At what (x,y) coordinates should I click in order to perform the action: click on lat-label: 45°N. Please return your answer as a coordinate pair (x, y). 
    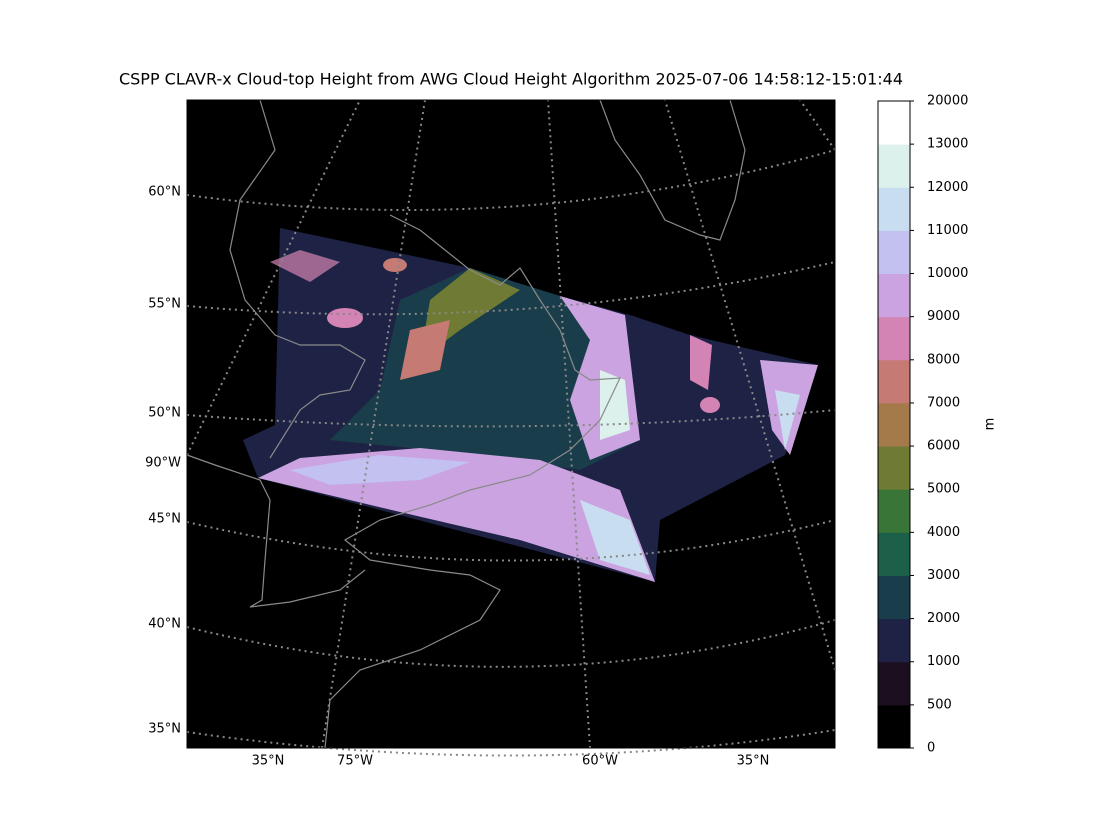
    Looking at the image, I should click on (164, 519).